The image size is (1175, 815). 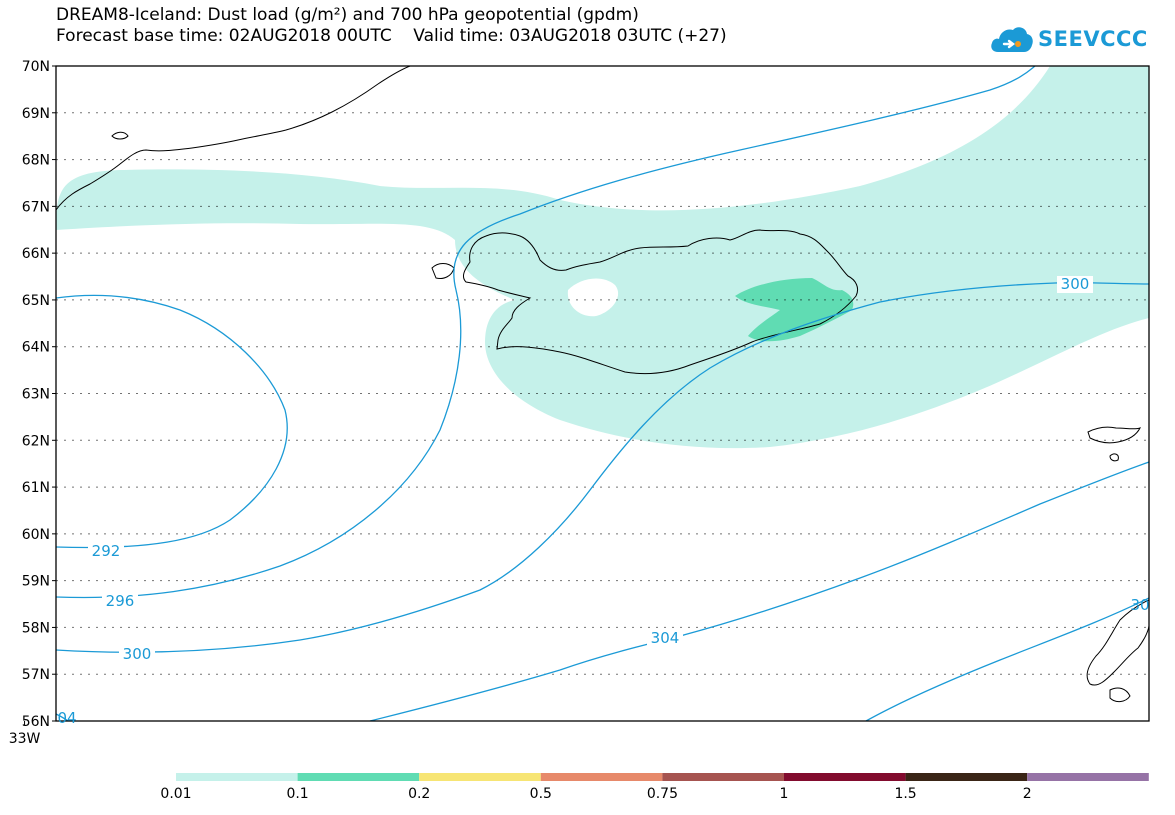 What do you see at coordinates (36, 114) in the screenshot?
I see `lat-label: 69N` at bounding box center [36, 114].